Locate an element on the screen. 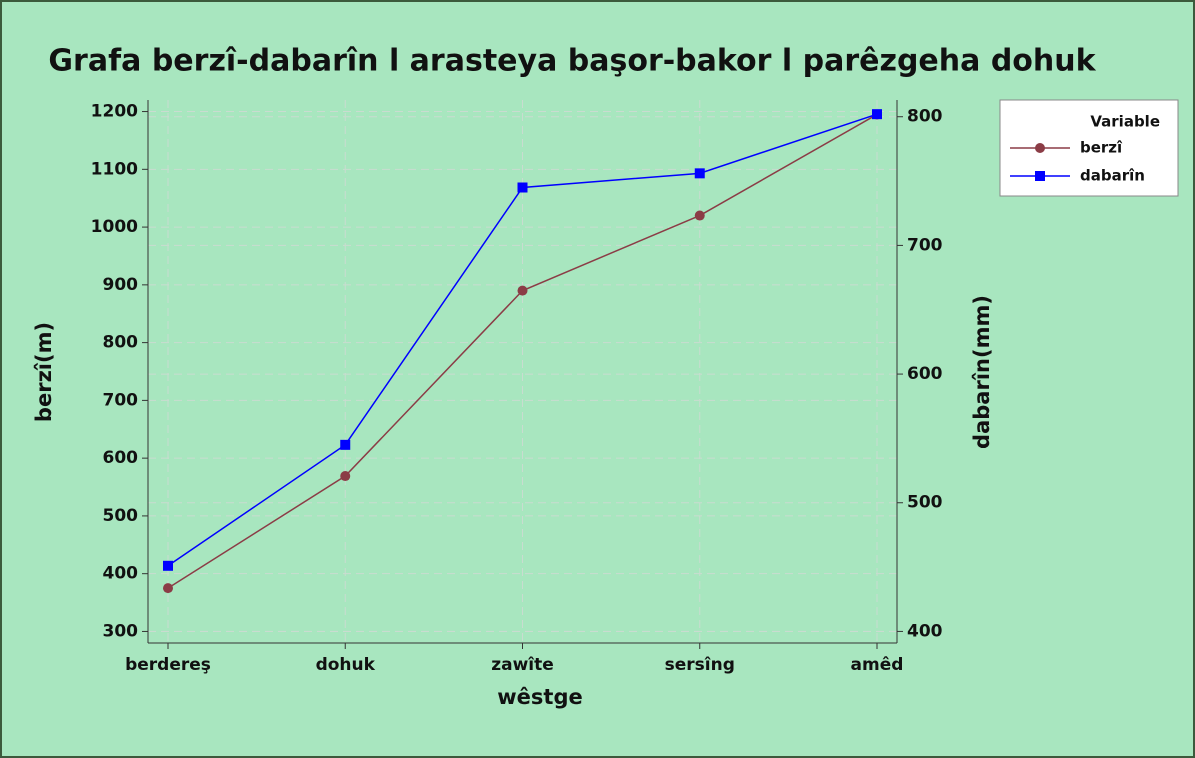 This screenshot has height=758, width=1195. x-axis-label: wêstge is located at coordinates (539, 697).